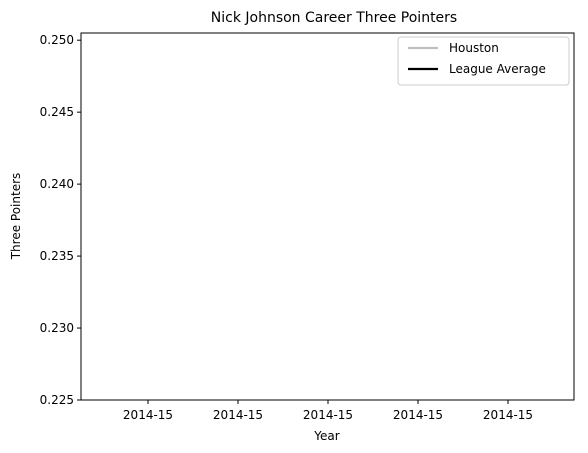  Describe the element at coordinates (57, 256) in the screenshot. I see `y-tick-label: 0.235` at that location.